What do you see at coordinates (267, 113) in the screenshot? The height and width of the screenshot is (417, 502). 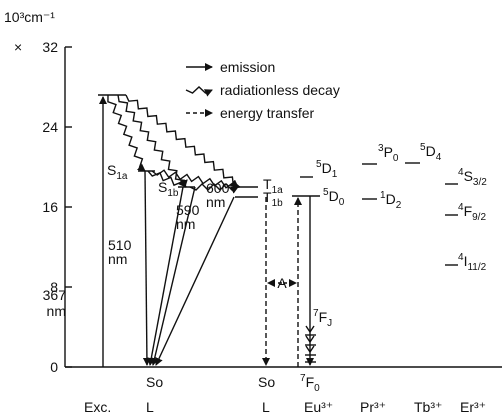 I see `legend-label: energy transfer` at bounding box center [267, 113].